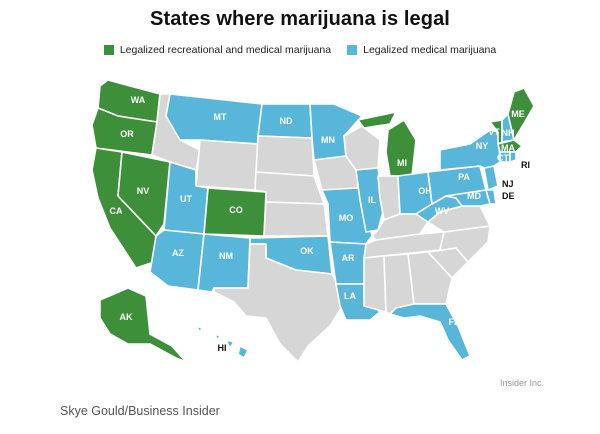  Describe the element at coordinates (442, 211) in the screenshot. I see `label-wv: WV` at that location.